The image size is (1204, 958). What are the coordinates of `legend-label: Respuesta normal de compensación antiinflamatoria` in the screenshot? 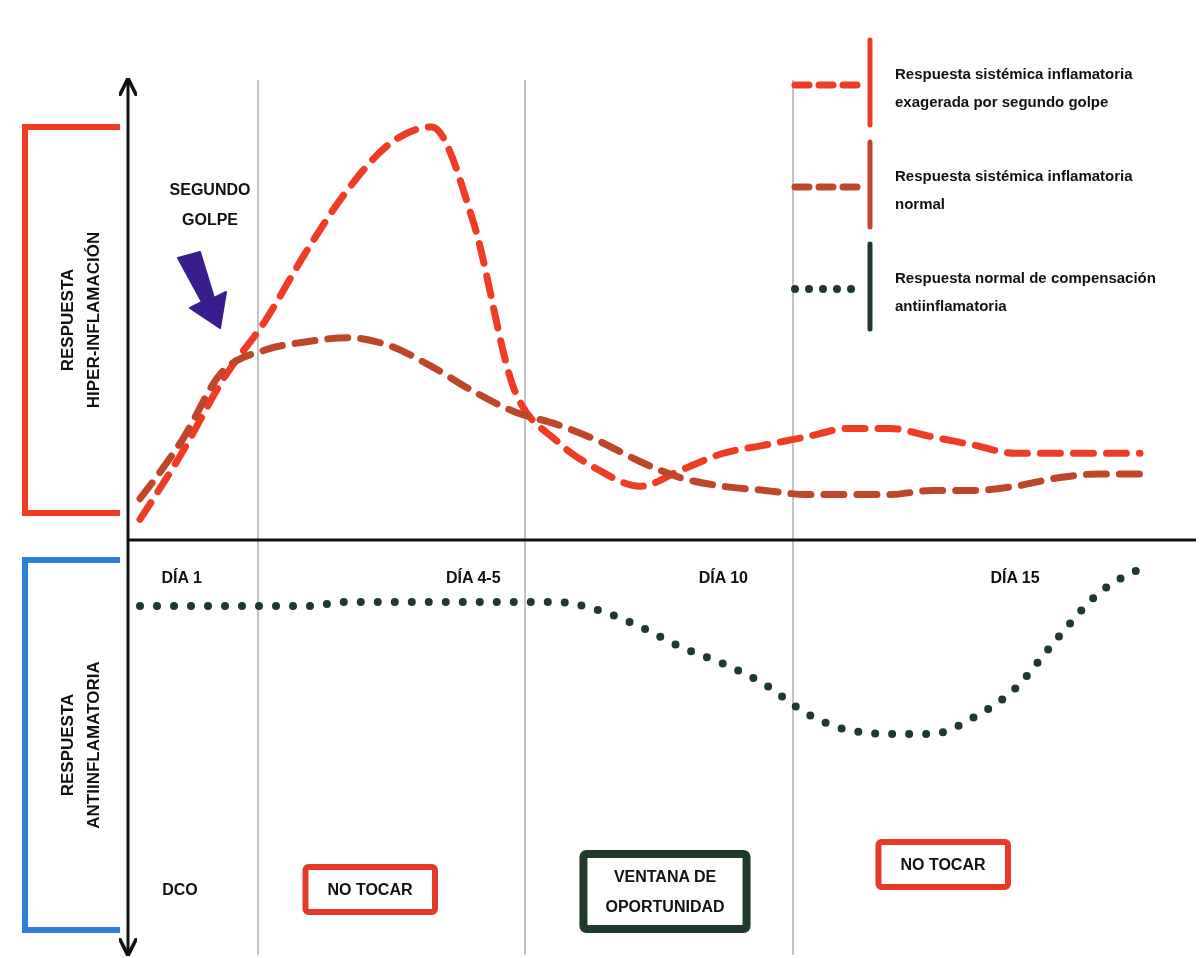 It's located at (1025, 291).